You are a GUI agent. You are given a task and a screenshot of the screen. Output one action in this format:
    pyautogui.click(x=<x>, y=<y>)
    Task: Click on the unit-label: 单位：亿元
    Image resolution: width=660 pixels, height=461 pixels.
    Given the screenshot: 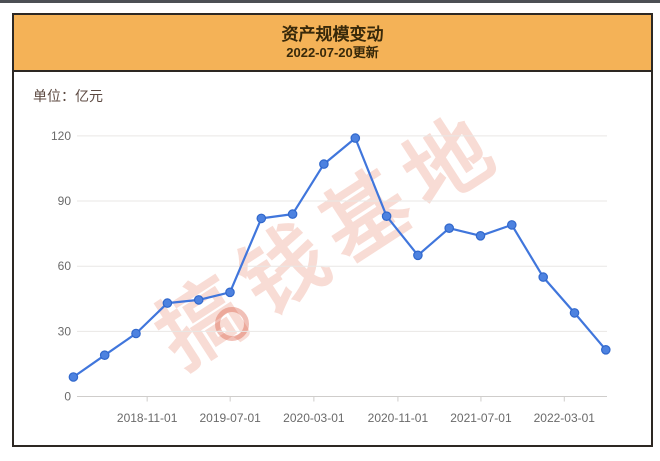 What is the action you would take?
    pyautogui.click(x=68, y=96)
    